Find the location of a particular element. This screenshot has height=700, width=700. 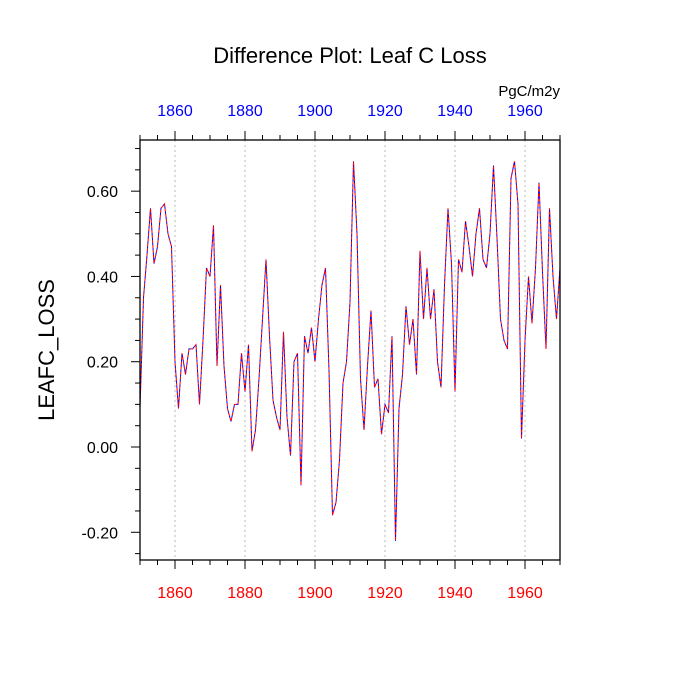

x-tick-label-top-1960: 1960 is located at coordinates (525, 111).